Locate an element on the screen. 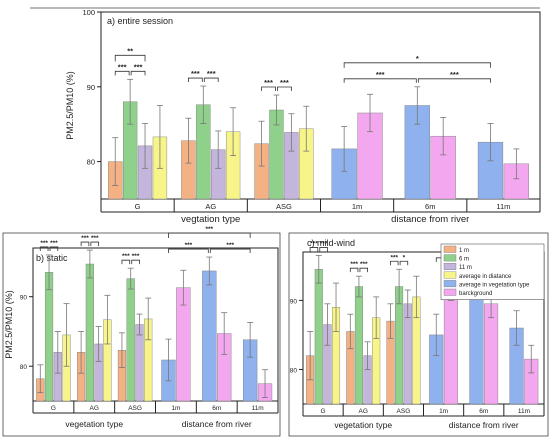 Image resolution: width=550 pixels, height=438 pixels. legend-label: 11 m is located at coordinates (465, 268).